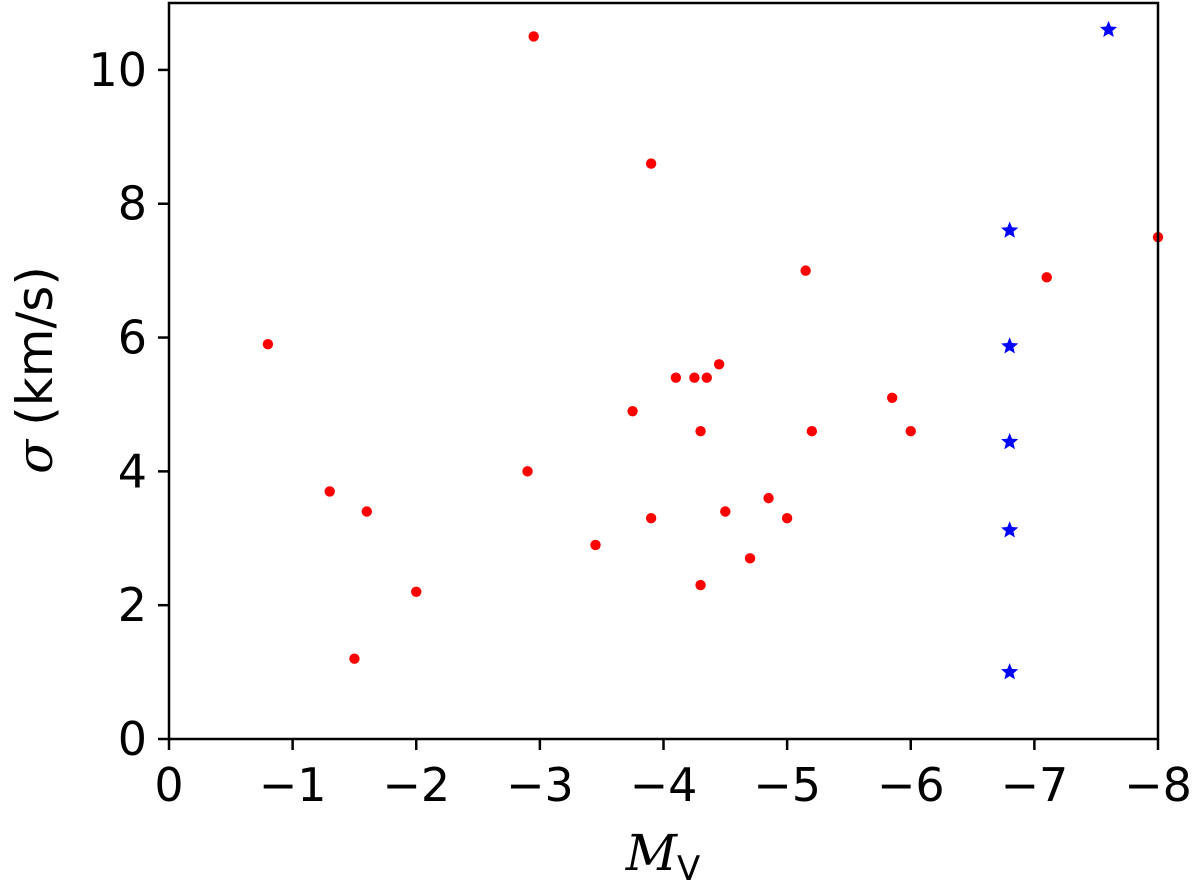 Image resolution: width=1200 pixels, height=883 pixels. I want to click on x-axis-label: MV, so click(662, 853).